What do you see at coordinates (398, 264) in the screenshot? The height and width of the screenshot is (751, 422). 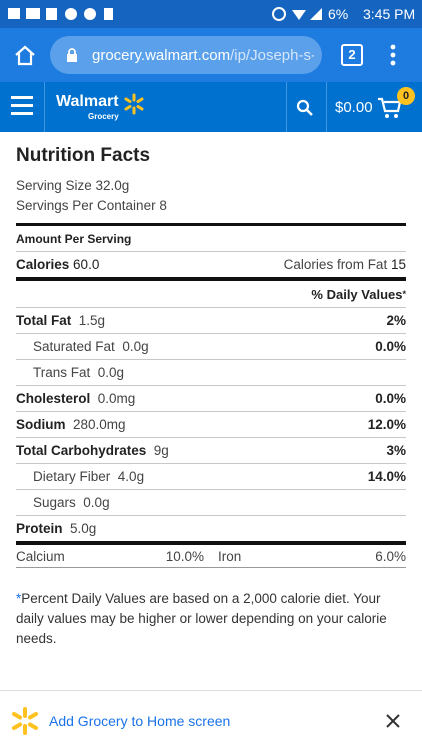 I see `calories-from-fat-value: 15` at bounding box center [398, 264].